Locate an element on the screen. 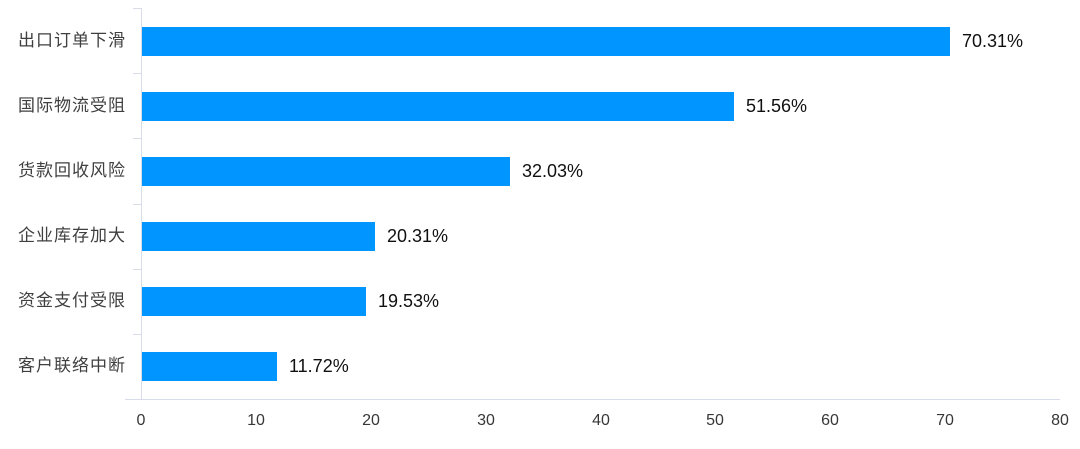  value-label: 19.53% is located at coordinates (409, 301).